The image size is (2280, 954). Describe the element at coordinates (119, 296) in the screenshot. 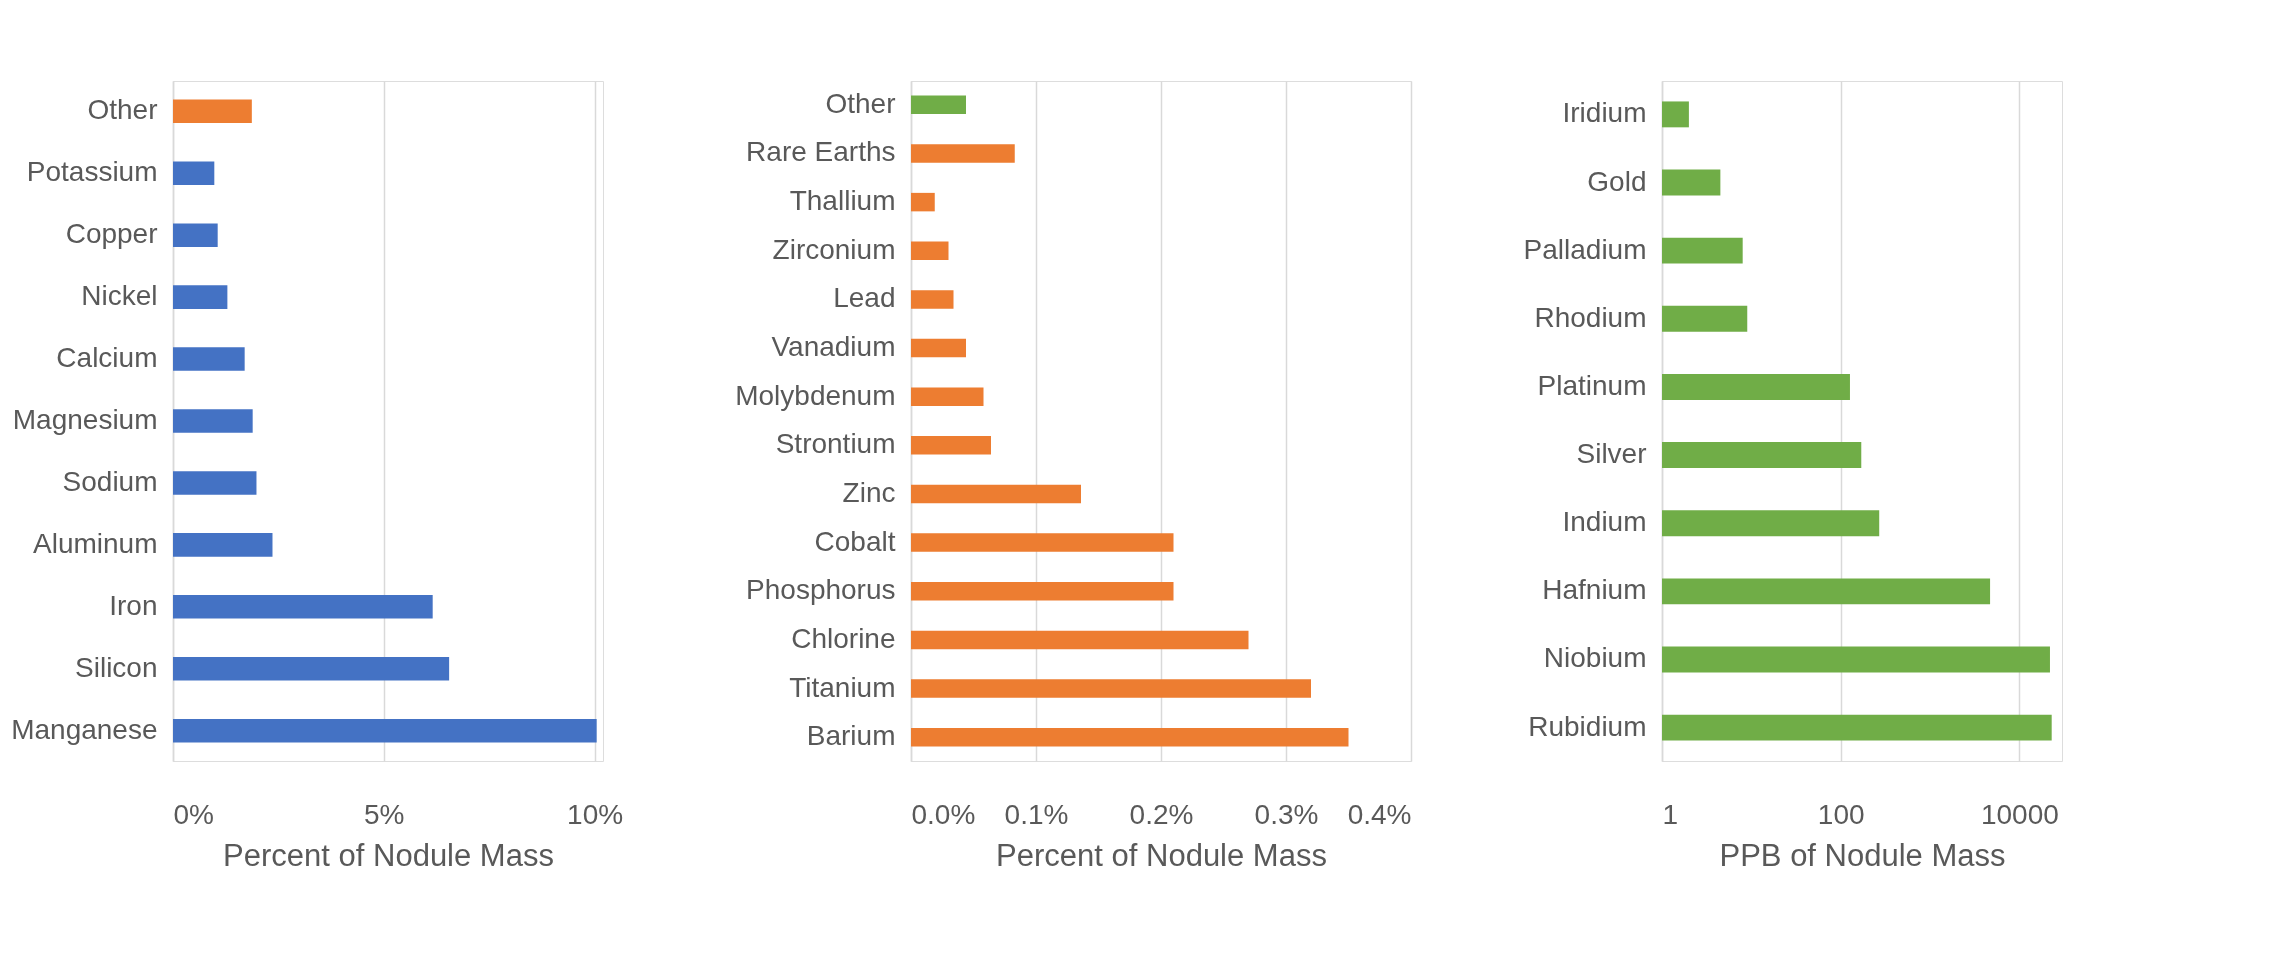

I see `y-tick-label: Nickel` at that location.